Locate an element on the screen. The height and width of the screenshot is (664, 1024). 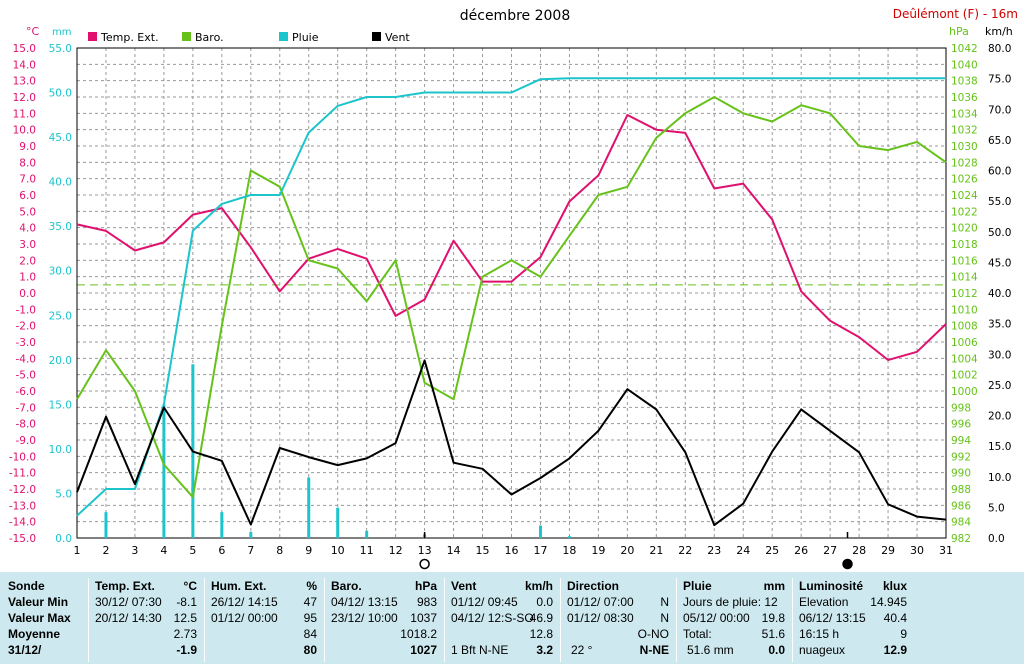
rain-tick-label: 0.0 is located at coordinates (63, 539).